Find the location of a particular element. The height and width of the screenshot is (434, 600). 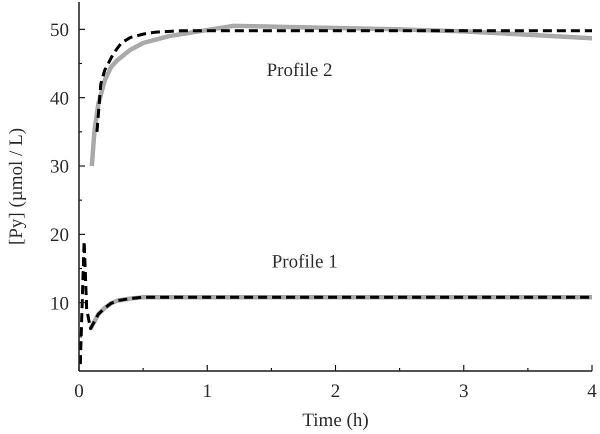

x-tick-label: 1 is located at coordinates (207, 391).